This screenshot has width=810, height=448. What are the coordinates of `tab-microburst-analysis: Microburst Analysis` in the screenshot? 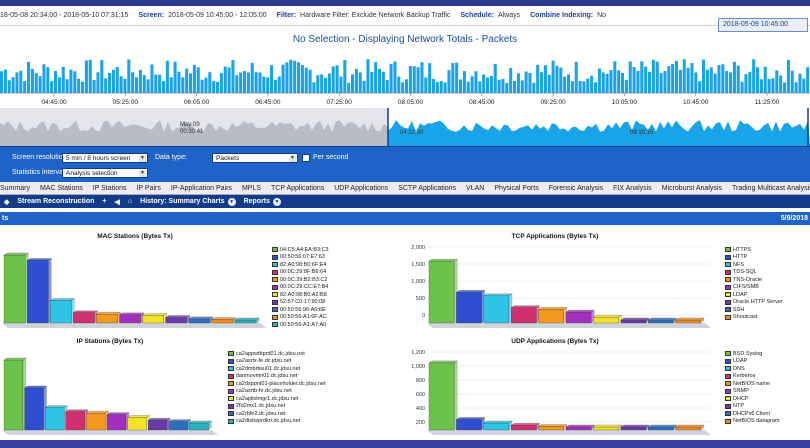 It's located at (691, 188).